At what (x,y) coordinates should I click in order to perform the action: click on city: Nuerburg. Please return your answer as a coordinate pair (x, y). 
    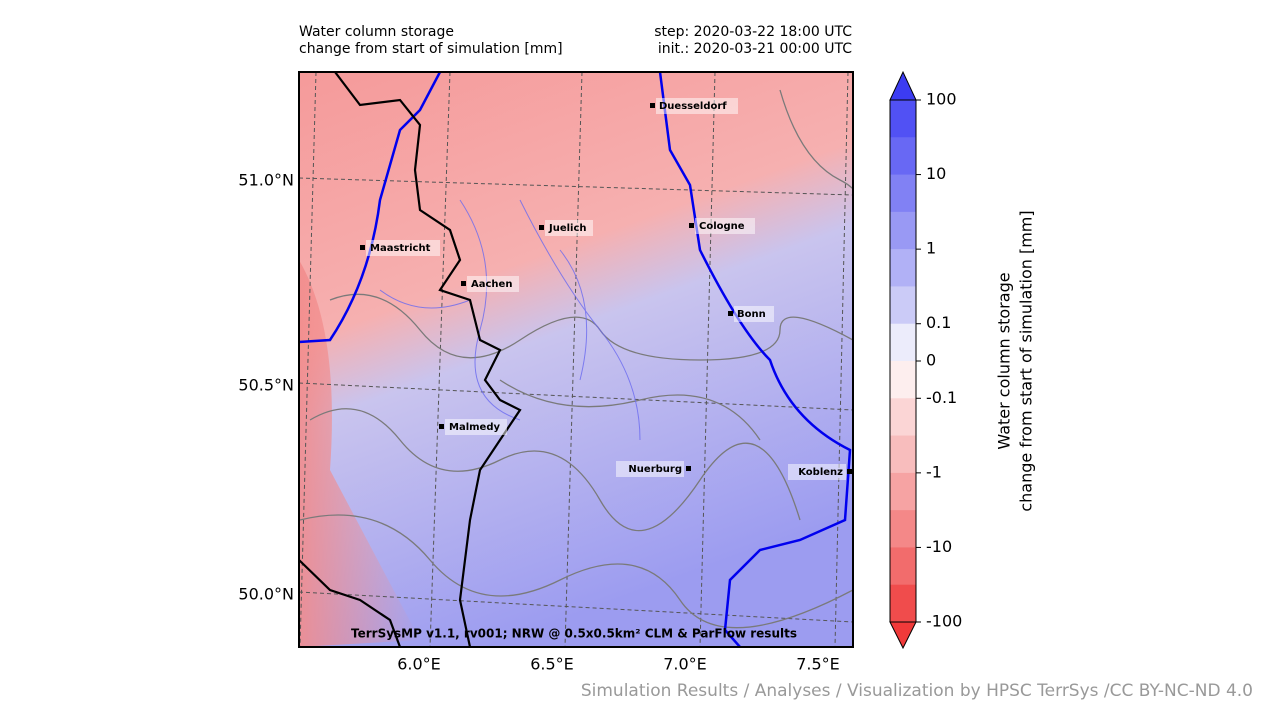
    Looking at the image, I should click on (653, 469).